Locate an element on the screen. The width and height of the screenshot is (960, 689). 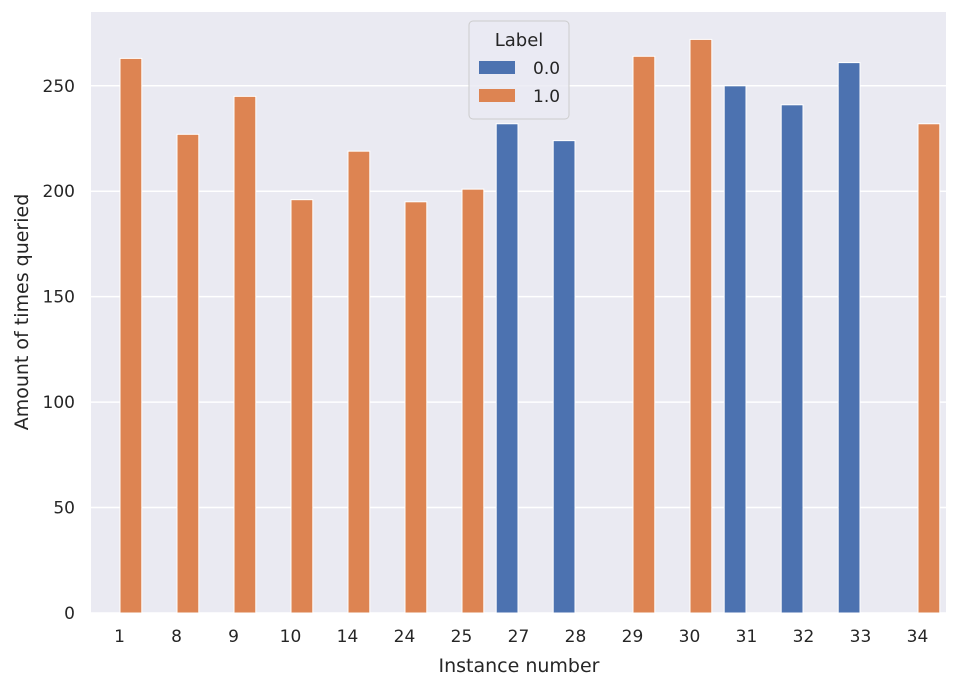
legend: Label 0.0 1.0 is located at coordinates (519, 70).